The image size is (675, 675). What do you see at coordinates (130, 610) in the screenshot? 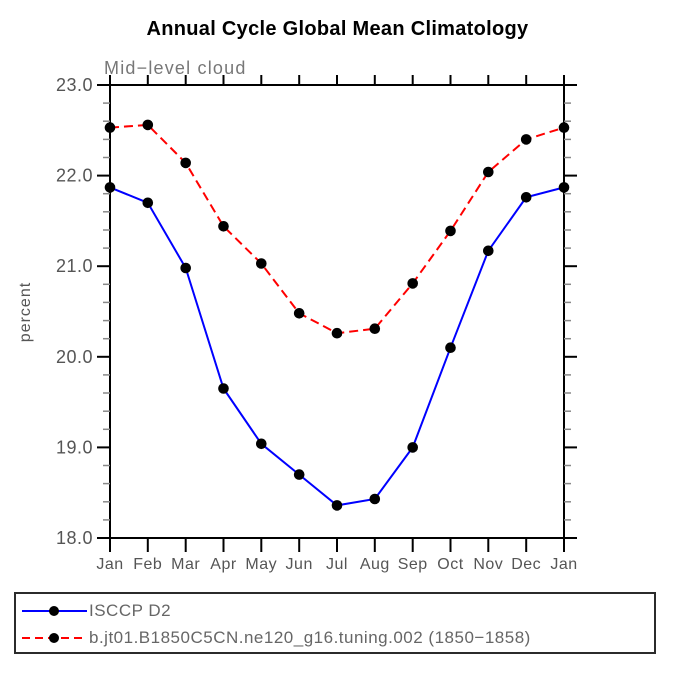
I see `legend-label: ISCCP D2` at bounding box center [130, 610].